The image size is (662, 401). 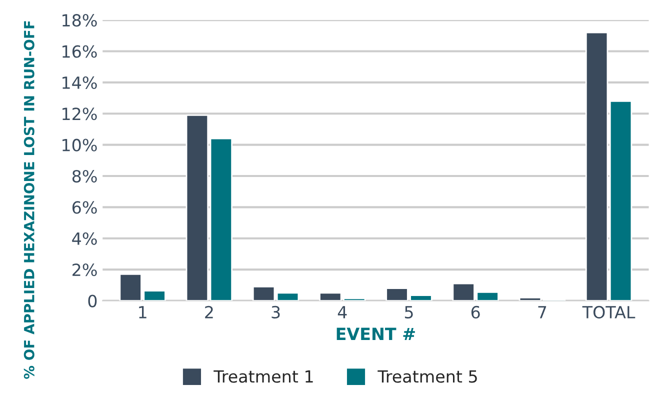 I want to click on x-tick-label: 2, so click(x=209, y=312).